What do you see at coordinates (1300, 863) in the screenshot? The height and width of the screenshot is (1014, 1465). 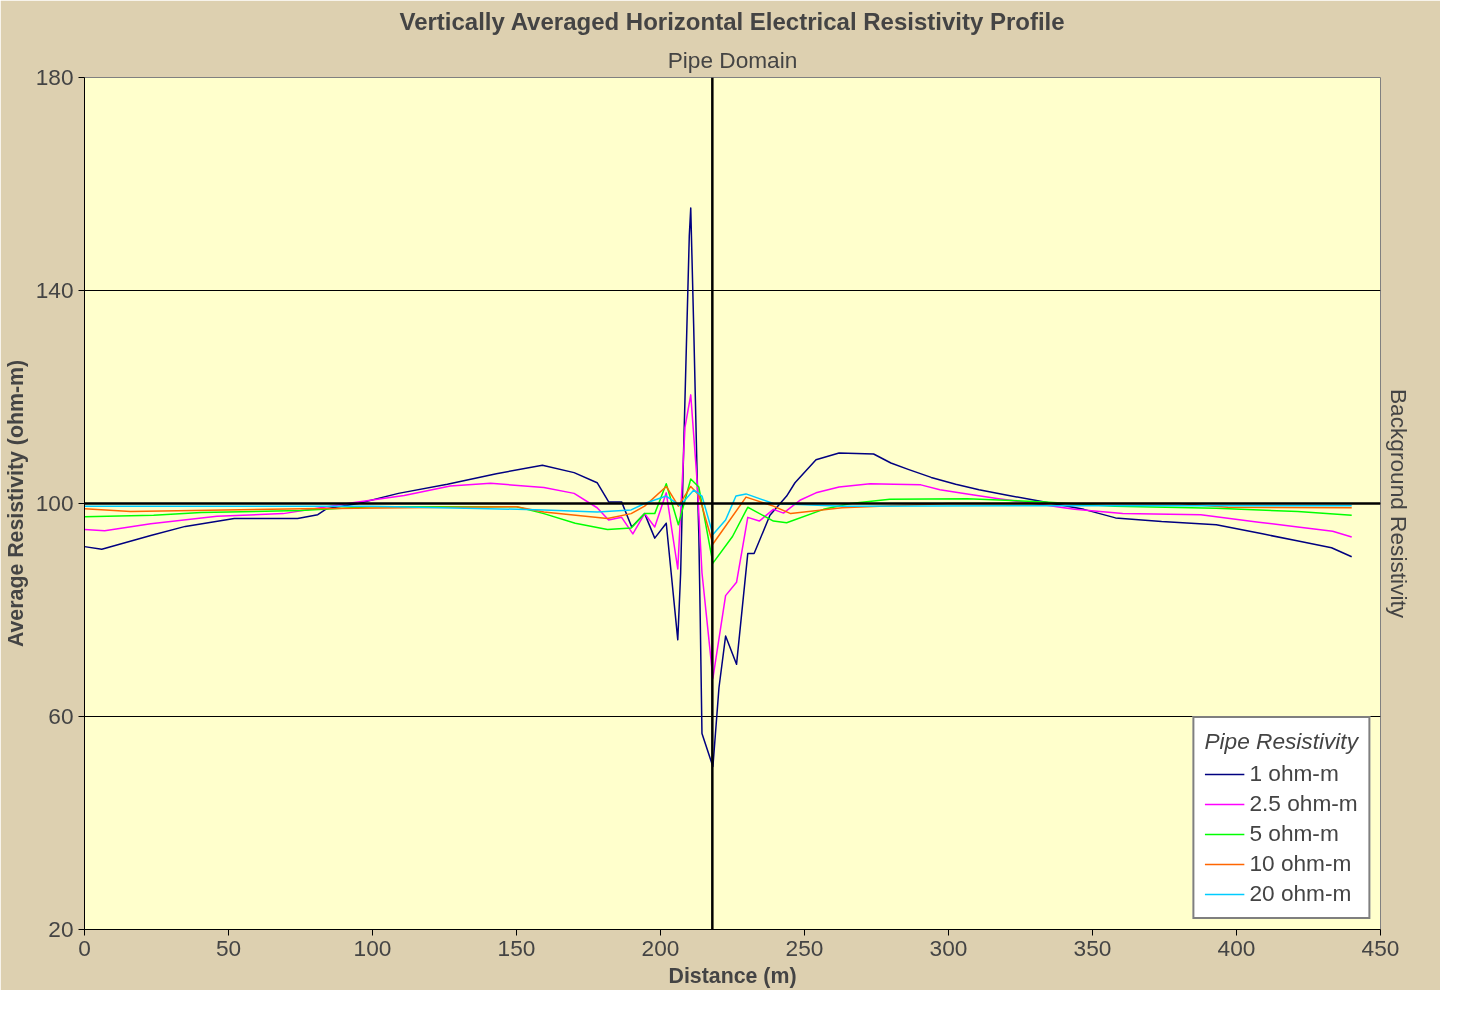 I see `legend-label: 10 ohm-m` at bounding box center [1300, 863].